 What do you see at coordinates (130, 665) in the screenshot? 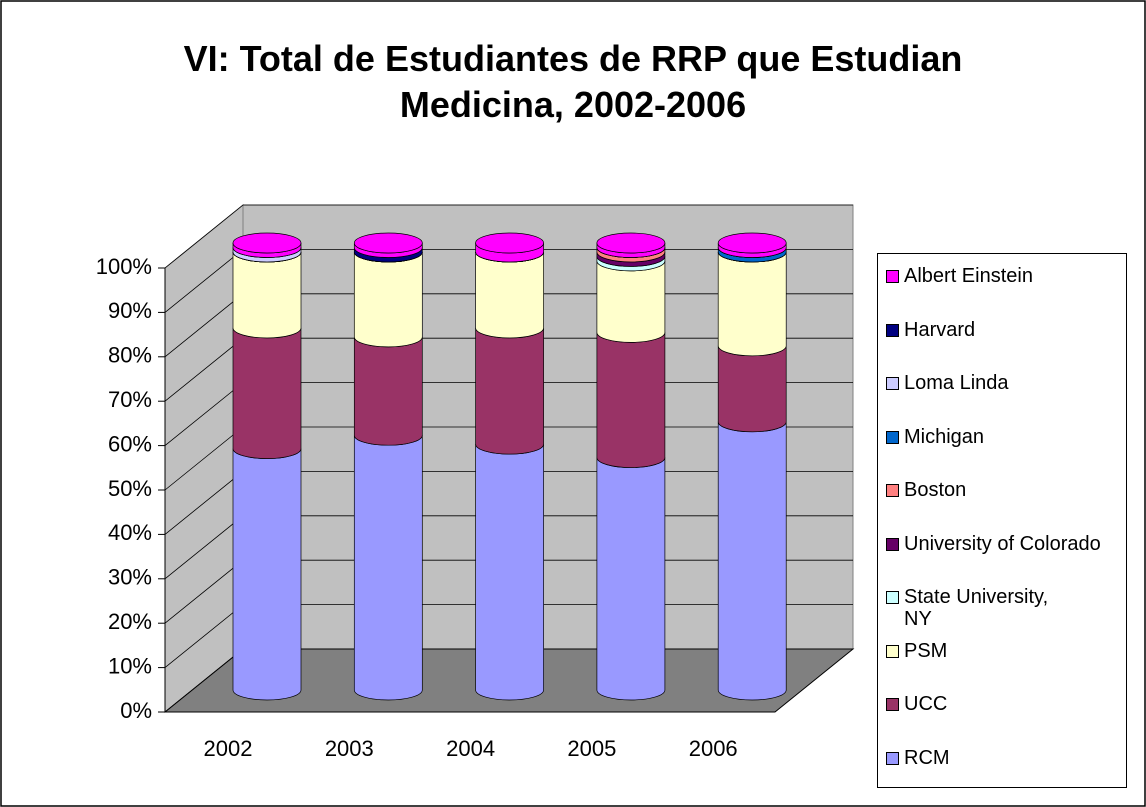
I see `y-tick-label: 10%` at bounding box center [130, 665].